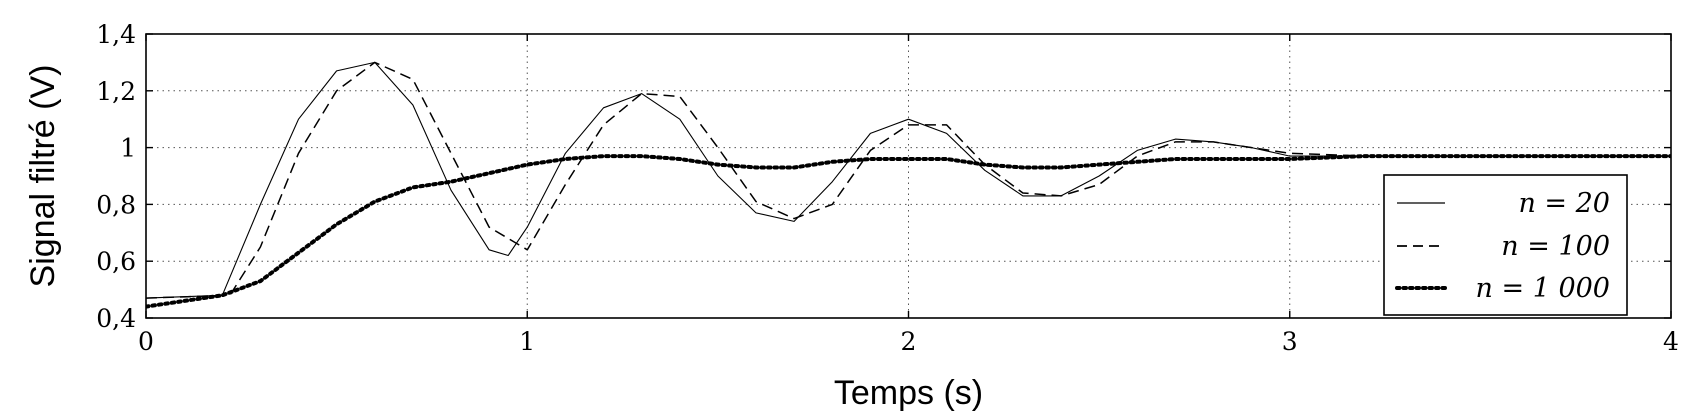  What do you see at coordinates (1555, 246) in the screenshot?
I see `legend-label-n100: n = 100` at bounding box center [1555, 246].